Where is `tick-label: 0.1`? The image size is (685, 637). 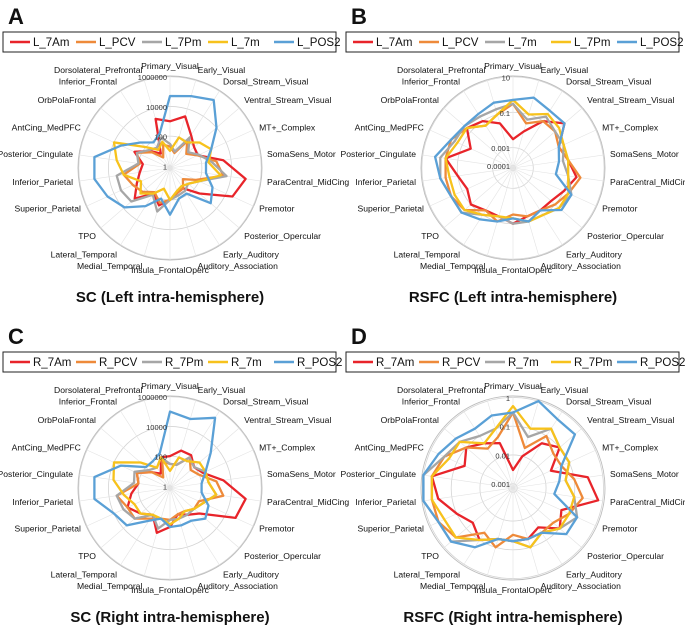 tick-label: 0.1 is located at coordinates (505, 427).